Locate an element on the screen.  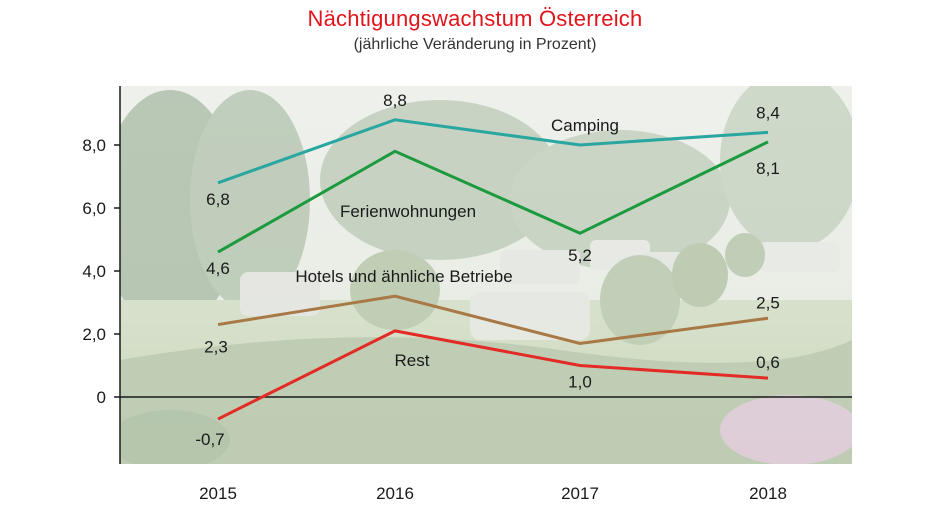
y-axis-ticks: 0 2,0 4,0 6,0 8,0 is located at coordinates (101, 271).